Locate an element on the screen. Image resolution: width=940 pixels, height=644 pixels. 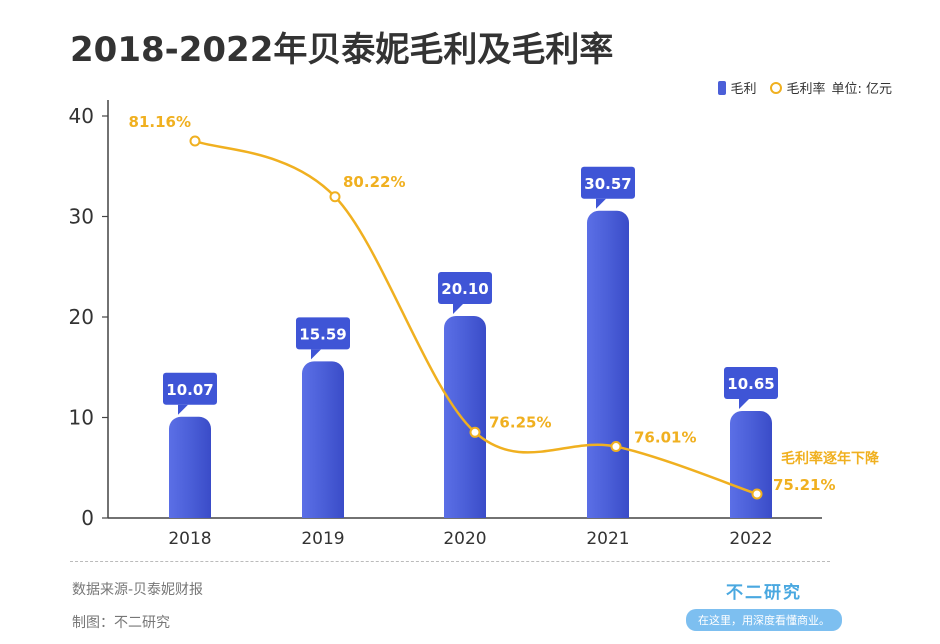
bar-value-label: 10.07 is located at coordinates (189, 390).